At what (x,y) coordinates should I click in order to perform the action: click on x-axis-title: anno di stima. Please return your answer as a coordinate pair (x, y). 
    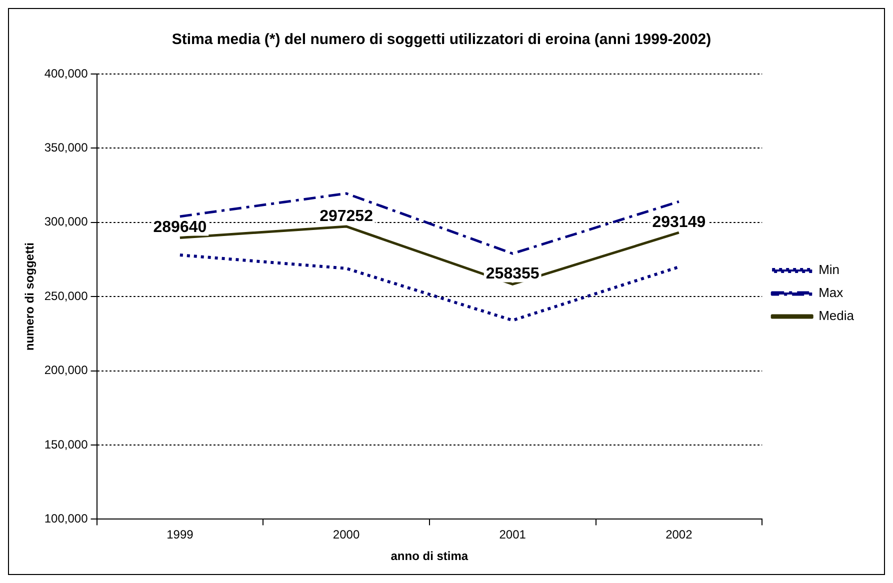
    Looking at the image, I should click on (429, 556).